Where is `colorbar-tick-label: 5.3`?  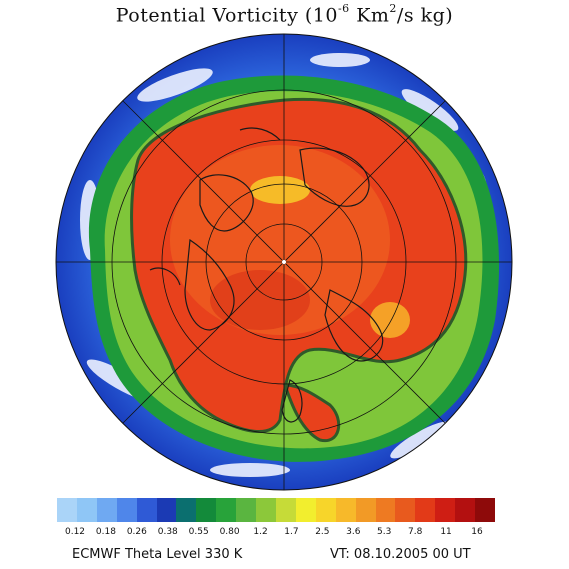
colorbar-tick-label: 5.3 is located at coordinates (384, 532).